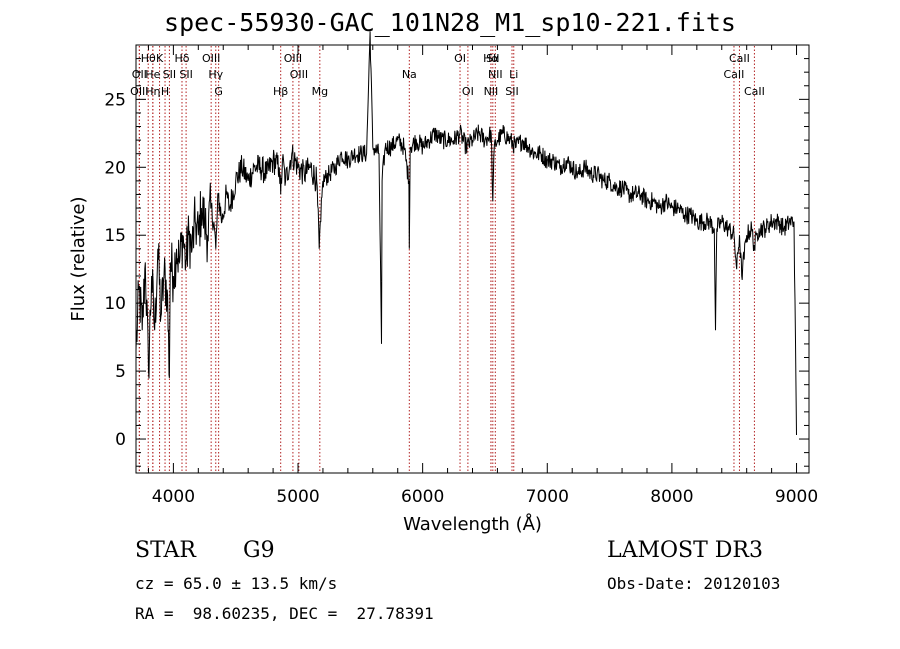 The height and width of the screenshot is (649, 900). What do you see at coordinates (165, 550) in the screenshot?
I see `object-class: STAR` at bounding box center [165, 550].